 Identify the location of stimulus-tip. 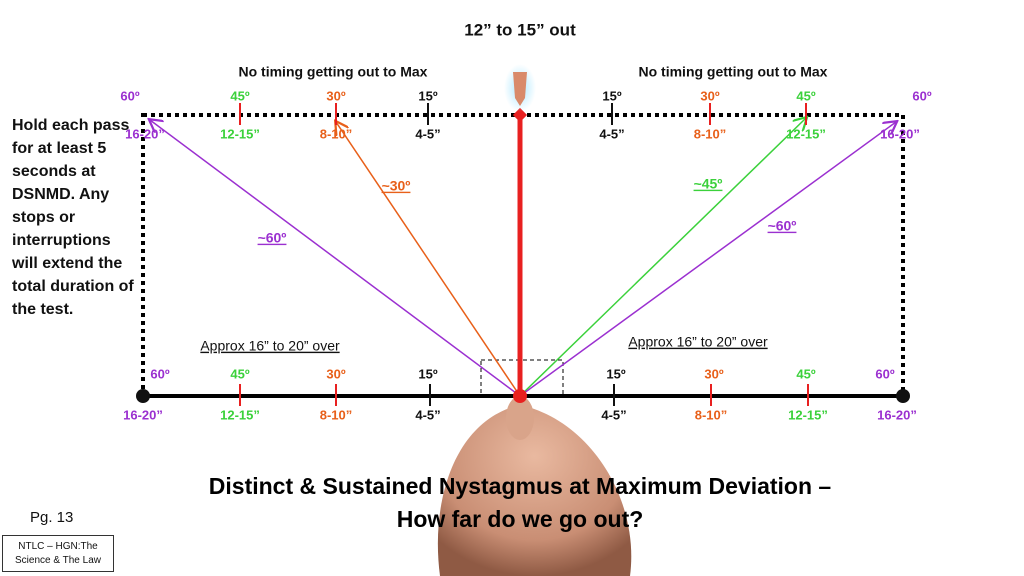
(520, 89).